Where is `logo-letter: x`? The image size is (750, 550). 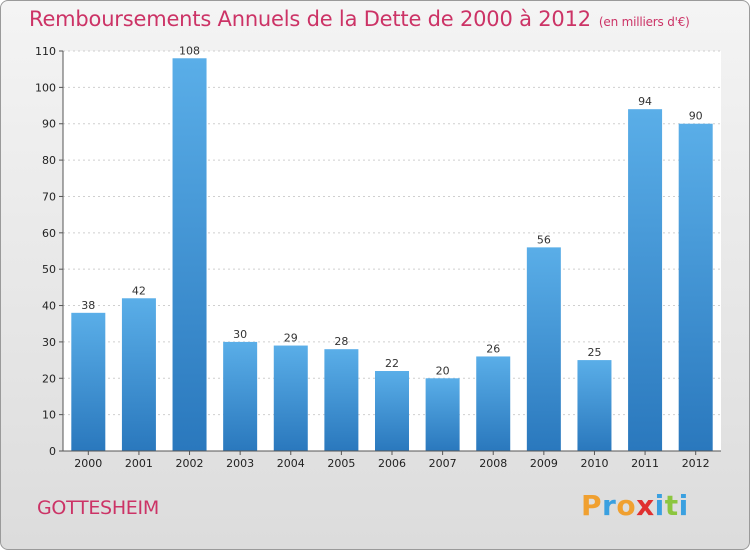
logo-letter: x is located at coordinates (645, 505).